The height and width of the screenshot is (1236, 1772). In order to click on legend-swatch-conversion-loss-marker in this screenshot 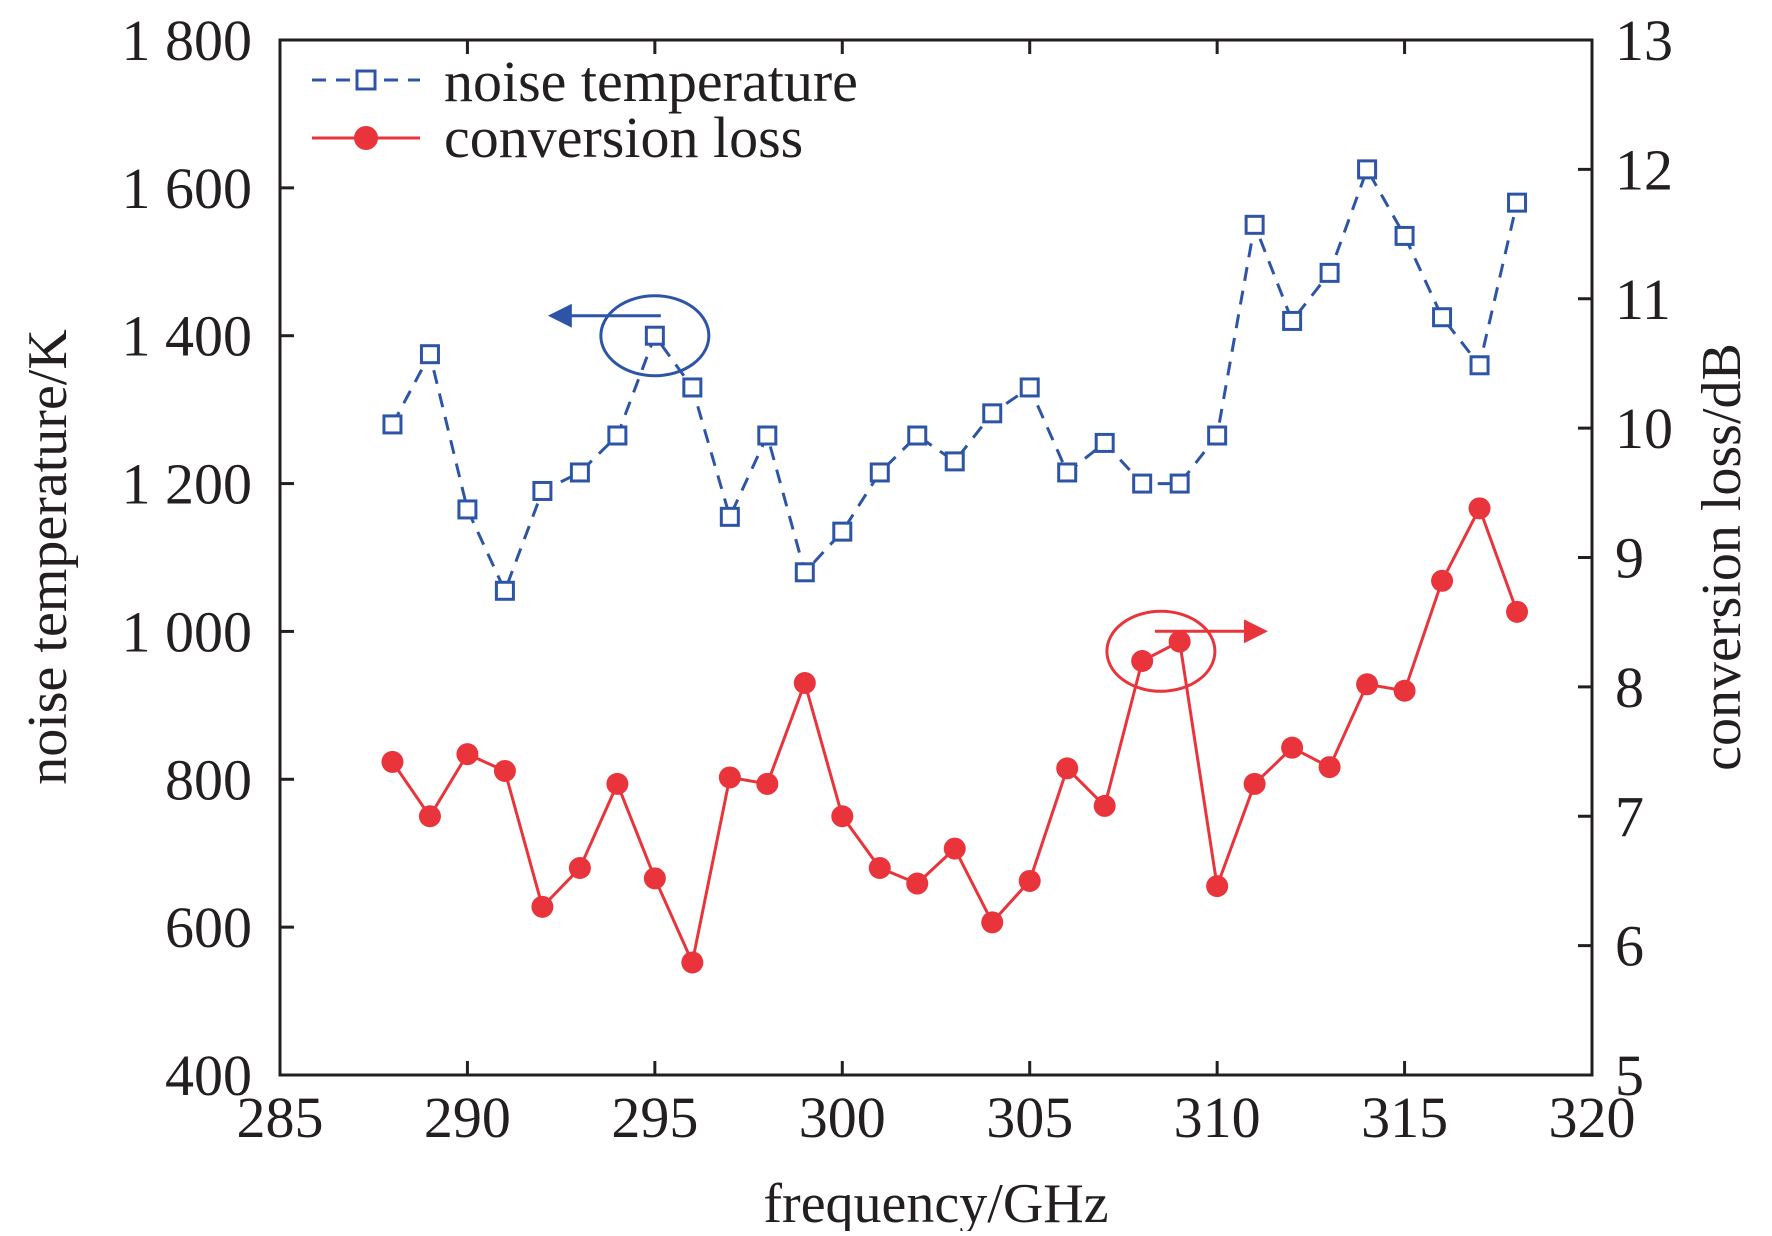, I will do `click(366, 138)`.